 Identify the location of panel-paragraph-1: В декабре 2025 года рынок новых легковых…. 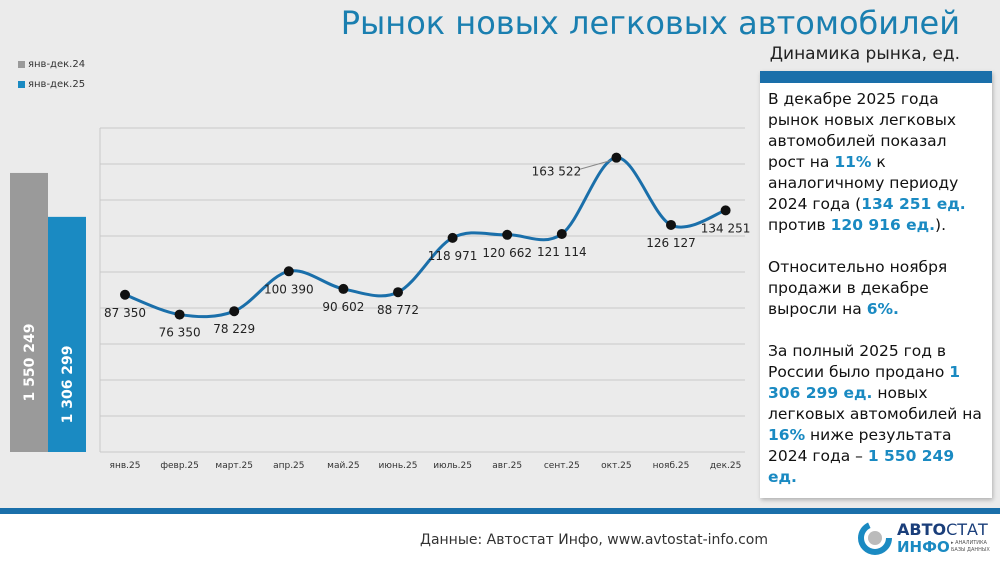
(877, 162).